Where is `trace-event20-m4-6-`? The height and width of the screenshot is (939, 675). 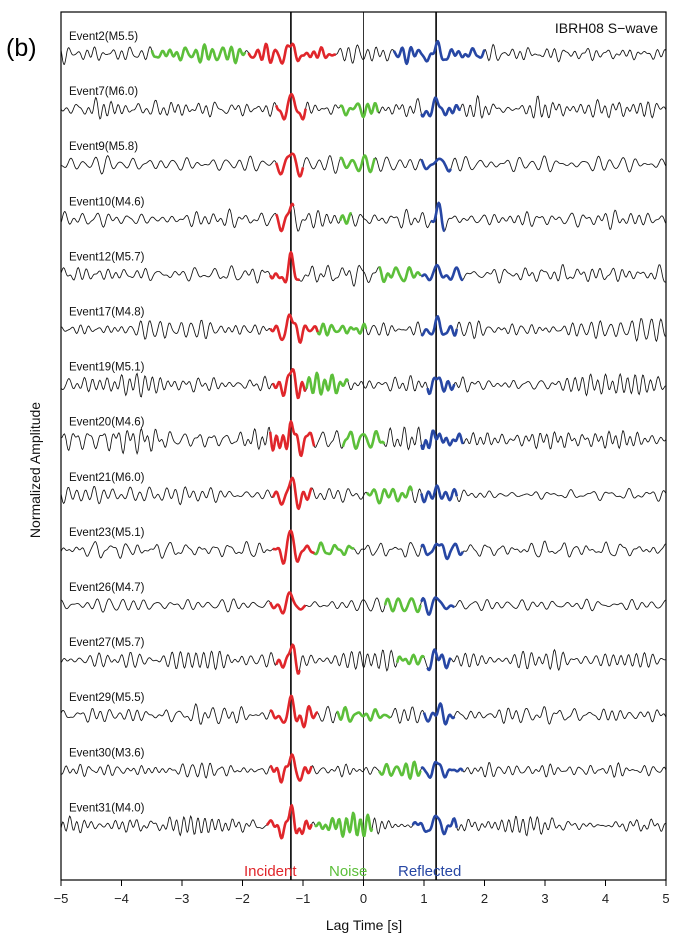 trace-event20-m4-6- is located at coordinates (363, 439).